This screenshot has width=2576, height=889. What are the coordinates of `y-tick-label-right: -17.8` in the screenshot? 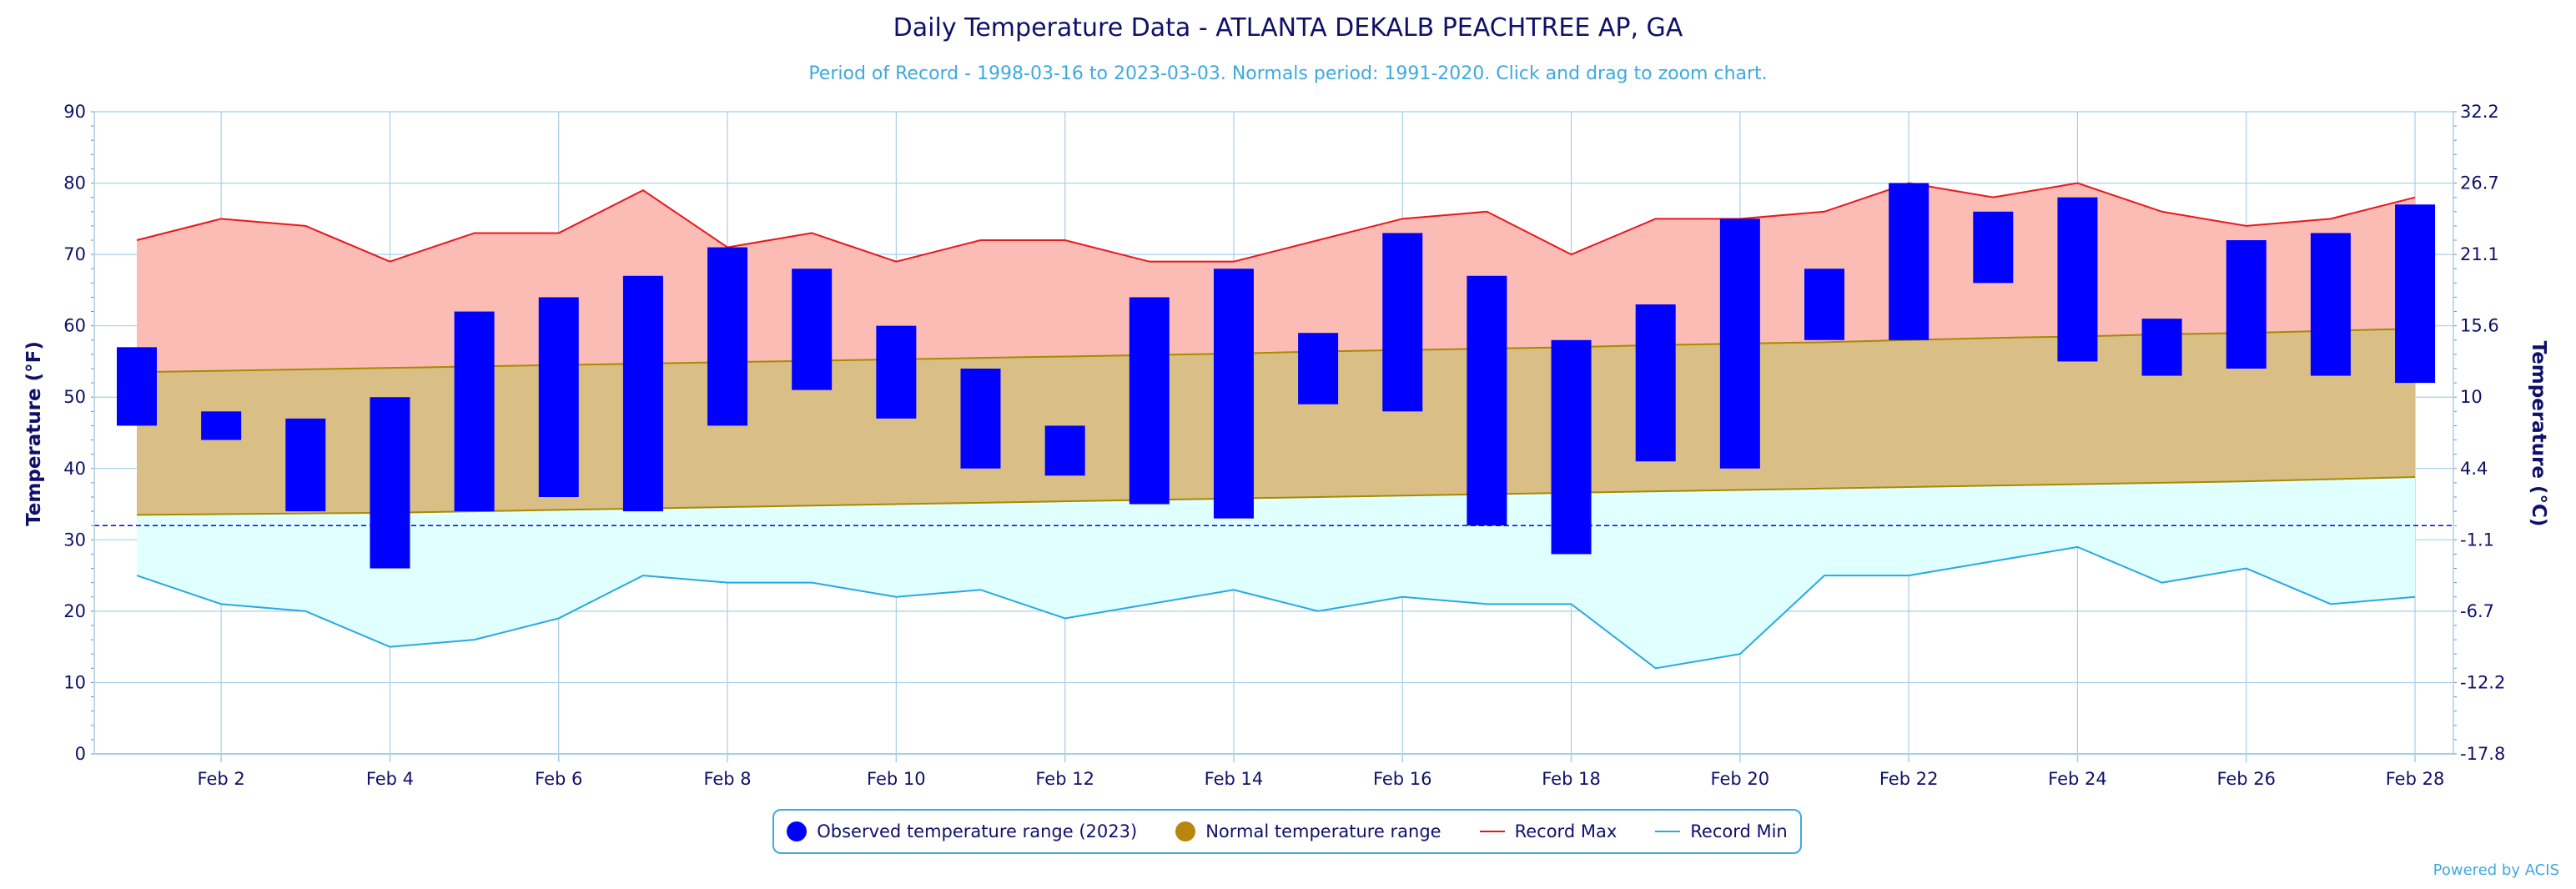 It's located at (2482, 754).